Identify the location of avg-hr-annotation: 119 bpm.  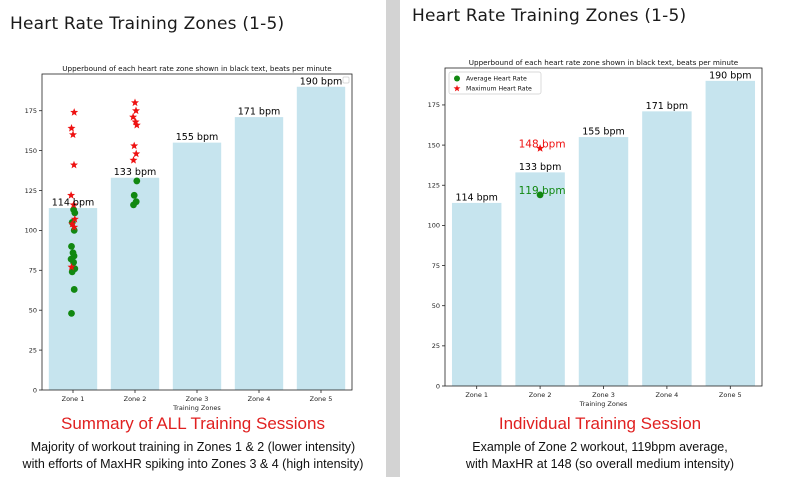
(542, 191).